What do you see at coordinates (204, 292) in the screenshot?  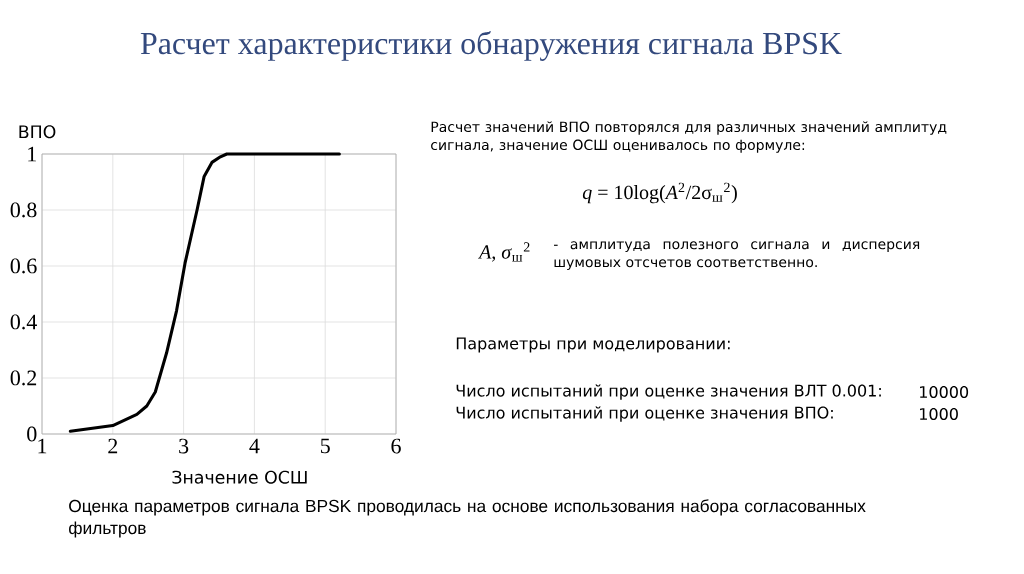 I see `line-series` at bounding box center [204, 292].